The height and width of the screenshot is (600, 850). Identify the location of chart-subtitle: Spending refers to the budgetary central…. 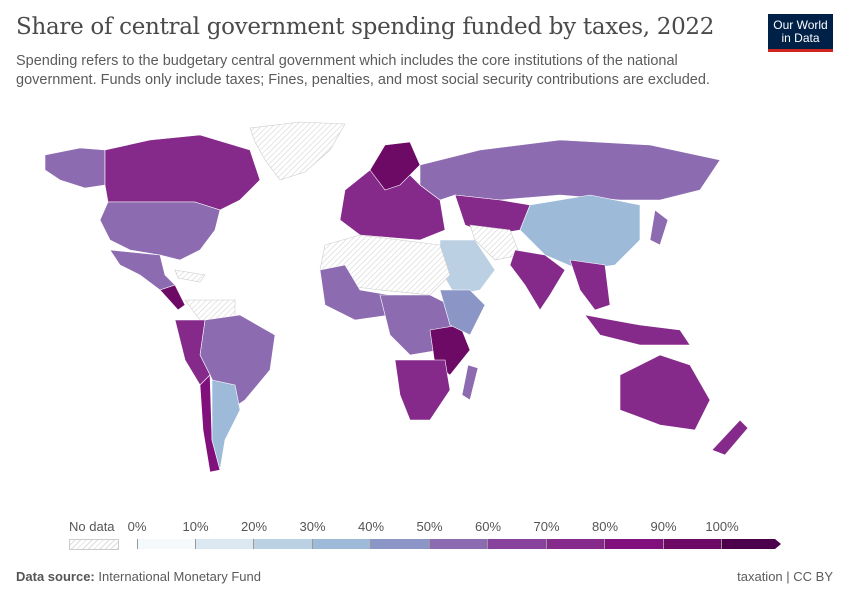
(363, 70).